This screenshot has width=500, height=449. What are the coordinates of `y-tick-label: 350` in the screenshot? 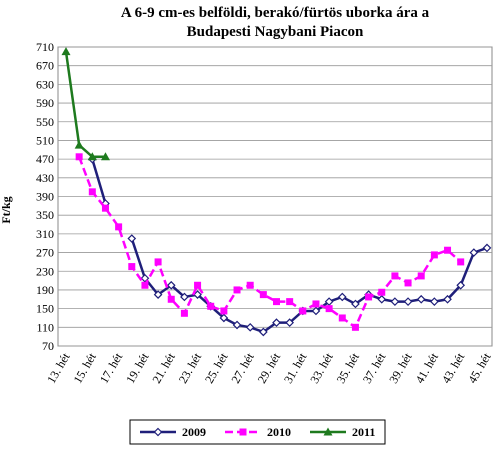 It's located at (45, 215).